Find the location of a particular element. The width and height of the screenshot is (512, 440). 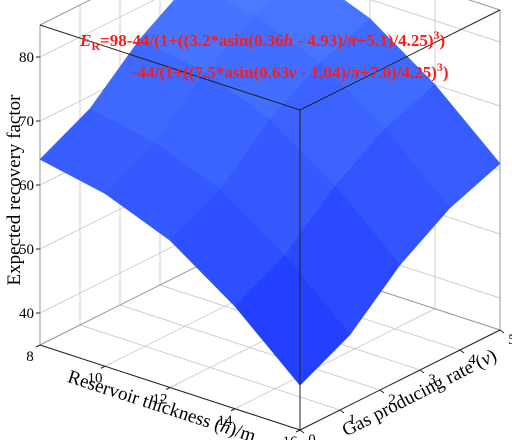

y-tick-label: 2 is located at coordinates (392, 400).